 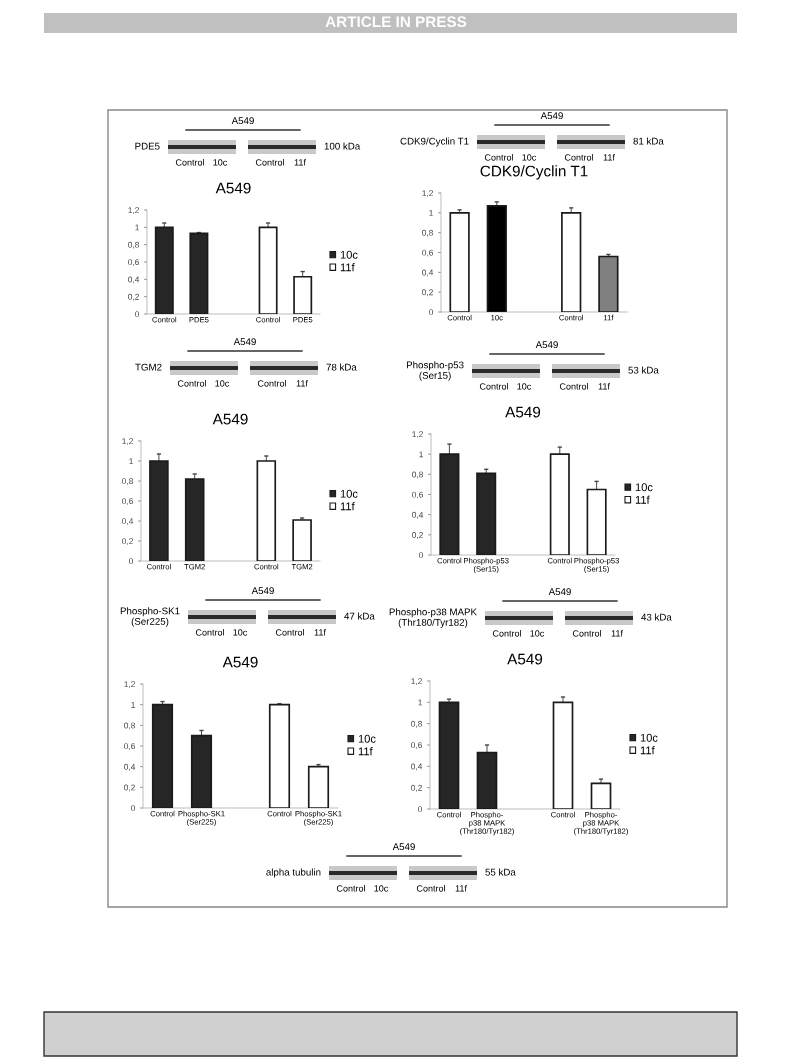 What do you see at coordinates (534, 172) in the screenshot?
I see `chart-title: CDK9/Cyclin T1` at bounding box center [534, 172].